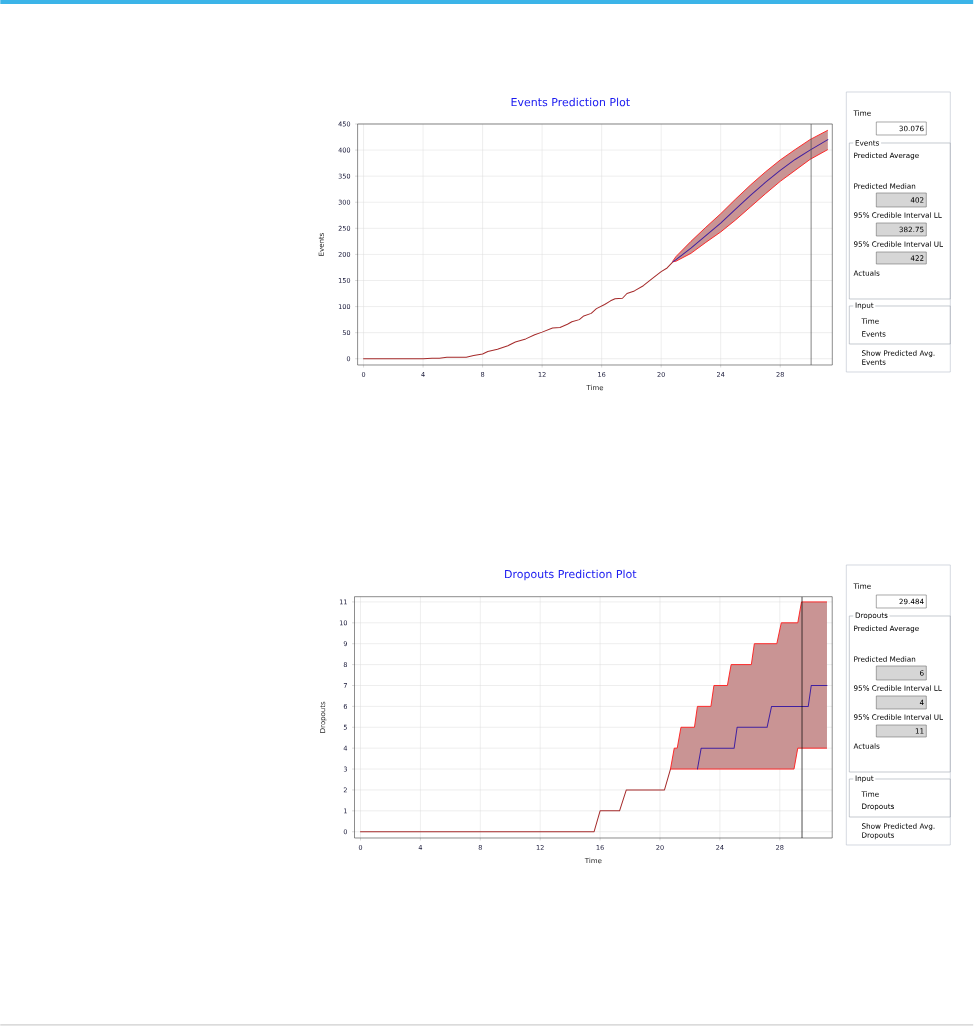  What do you see at coordinates (571, 102) in the screenshot?
I see `chart-title: Events Prediction Plot` at bounding box center [571, 102].